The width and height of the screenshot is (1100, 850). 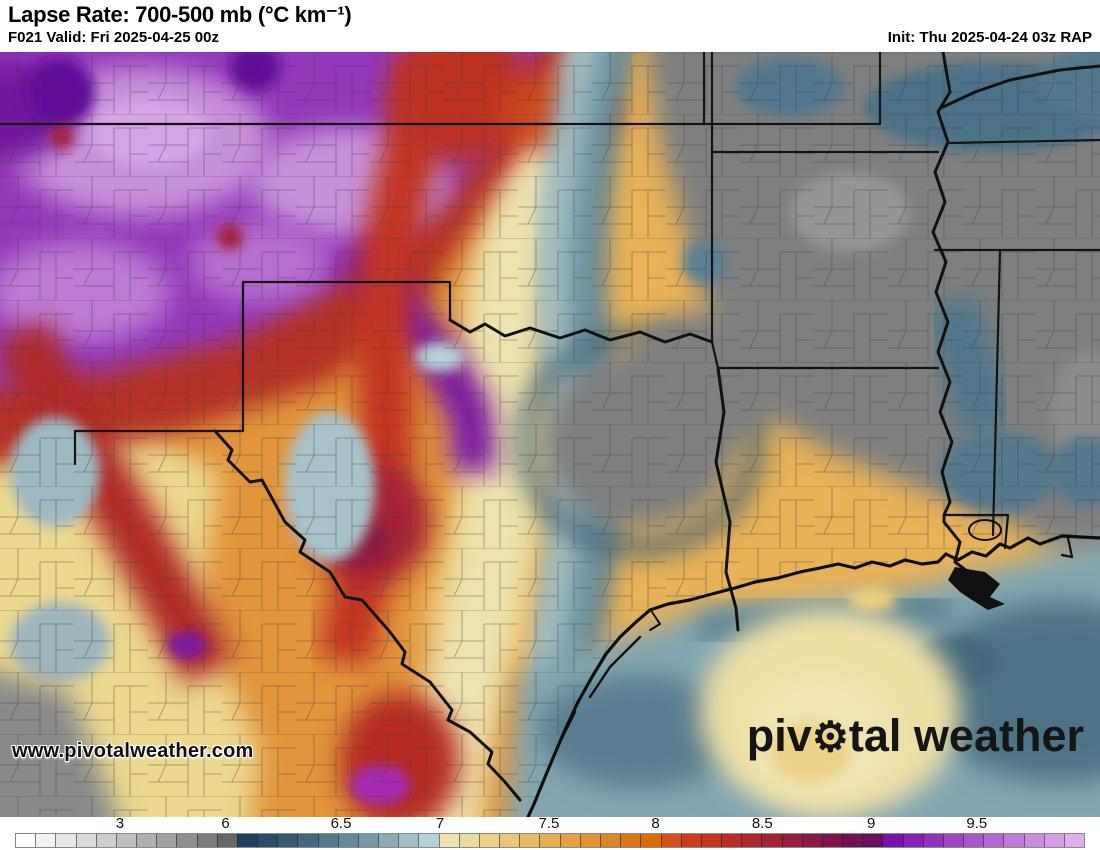 What do you see at coordinates (961, 320) in the screenshot?
I see `mississippi-river` at bounding box center [961, 320].